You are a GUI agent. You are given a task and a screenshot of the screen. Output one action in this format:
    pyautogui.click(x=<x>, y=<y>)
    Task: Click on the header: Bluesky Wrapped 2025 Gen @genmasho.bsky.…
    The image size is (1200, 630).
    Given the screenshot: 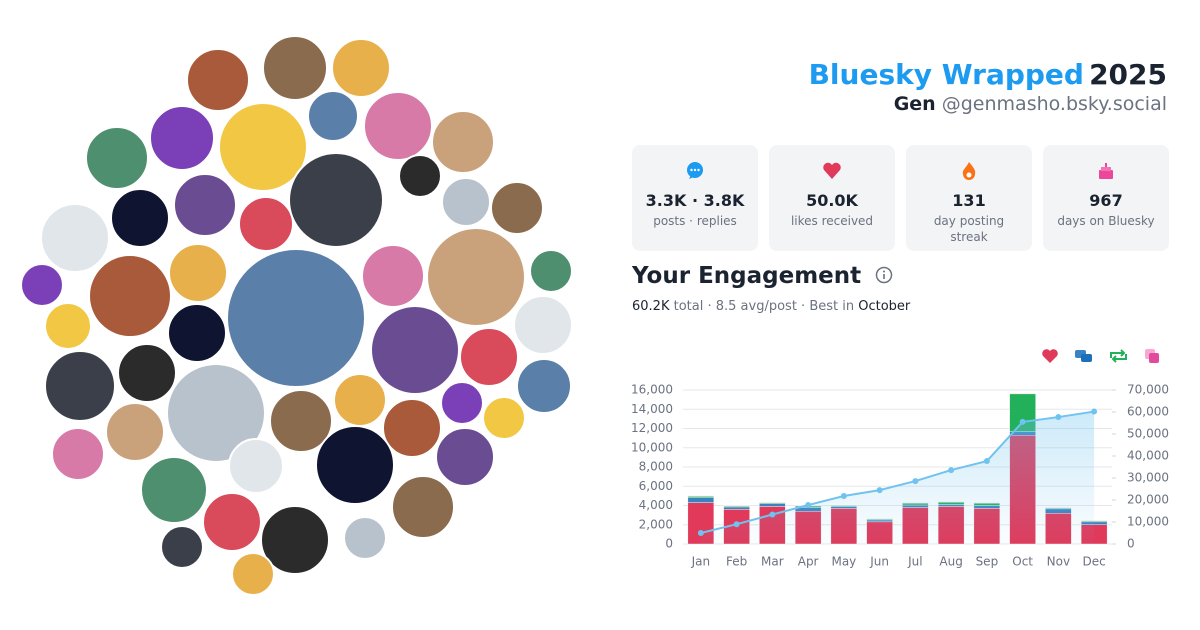 What is the action you would take?
    pyautogui.click(x=988, y=86)
    